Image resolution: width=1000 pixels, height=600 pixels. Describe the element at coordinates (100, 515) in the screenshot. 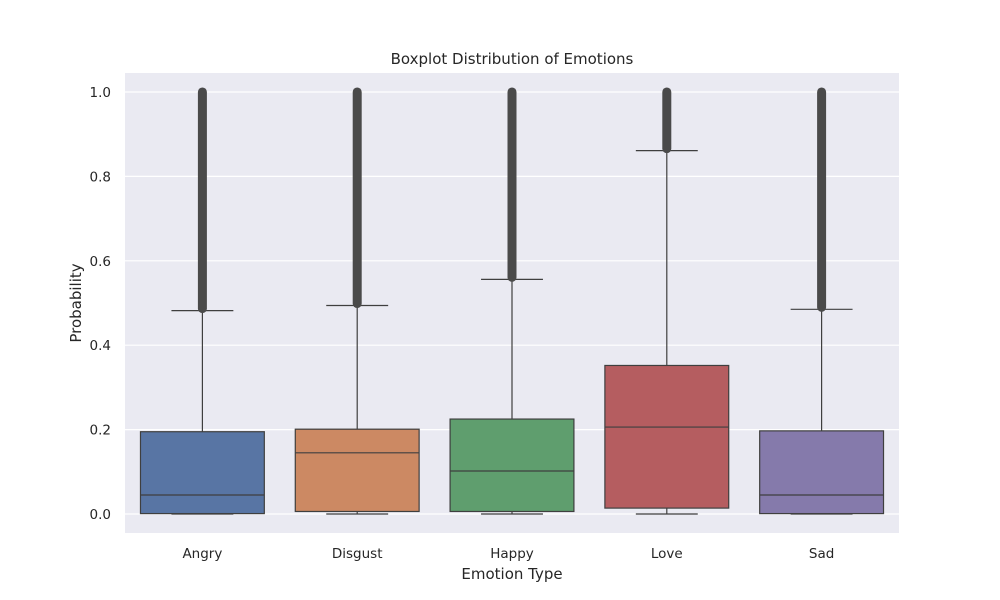

I see `y-tick-label: 0.0` at that location.